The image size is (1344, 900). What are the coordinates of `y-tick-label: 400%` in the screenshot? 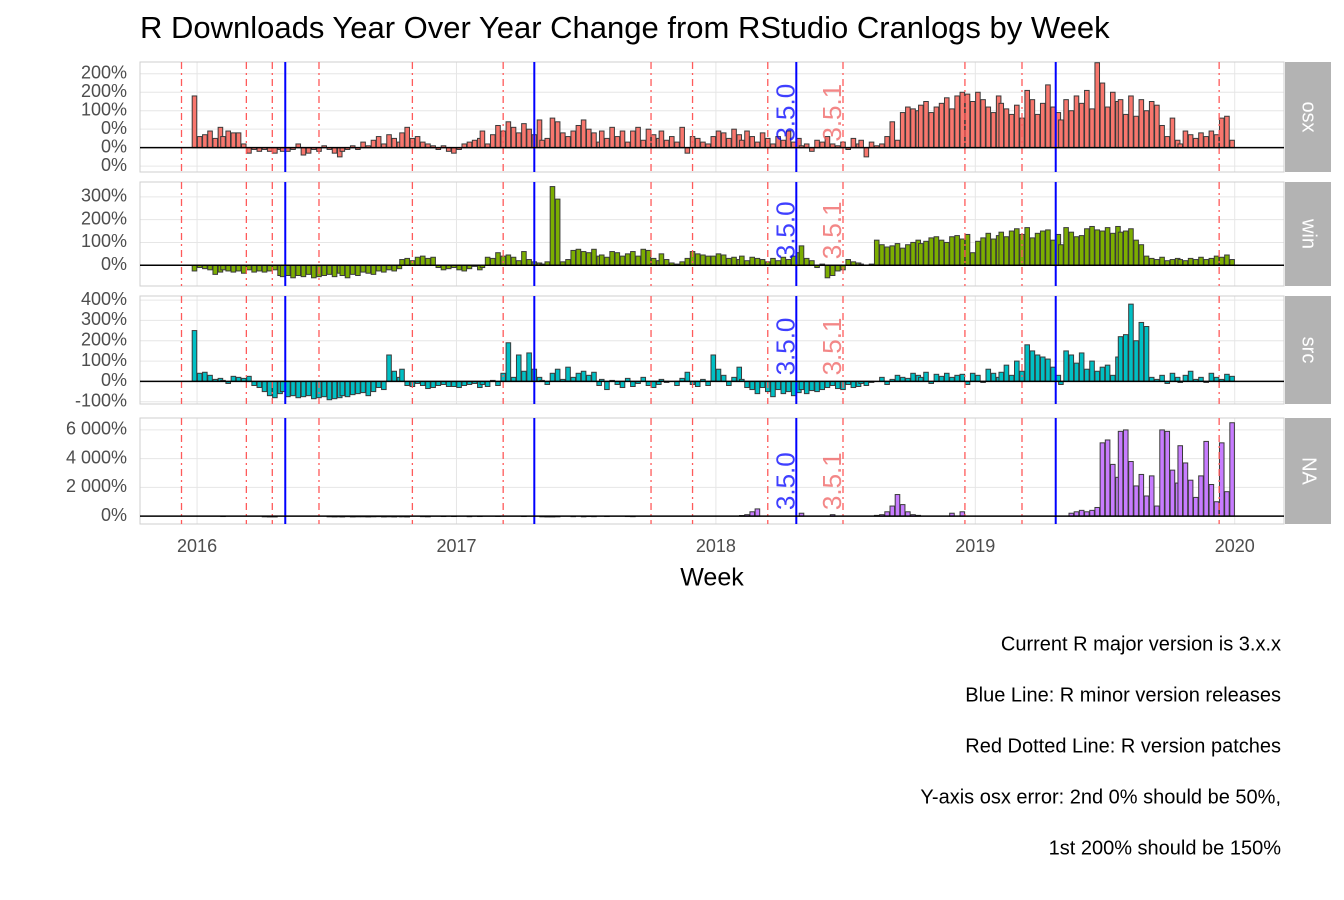 It's located at (104, 299).